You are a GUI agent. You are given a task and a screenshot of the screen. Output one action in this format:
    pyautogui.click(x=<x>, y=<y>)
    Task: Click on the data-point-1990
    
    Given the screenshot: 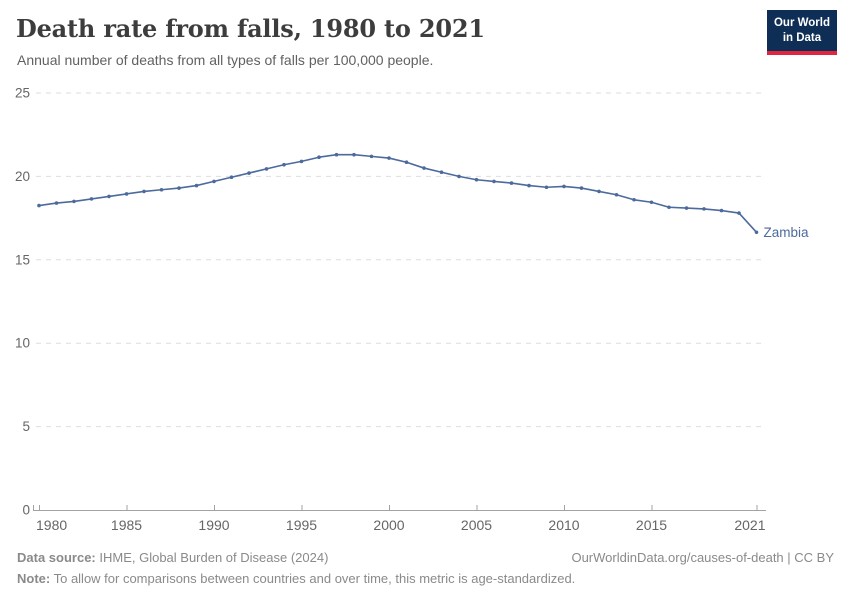 What is the action you would take?
    pyautogui.click(x=214, y=181)
    